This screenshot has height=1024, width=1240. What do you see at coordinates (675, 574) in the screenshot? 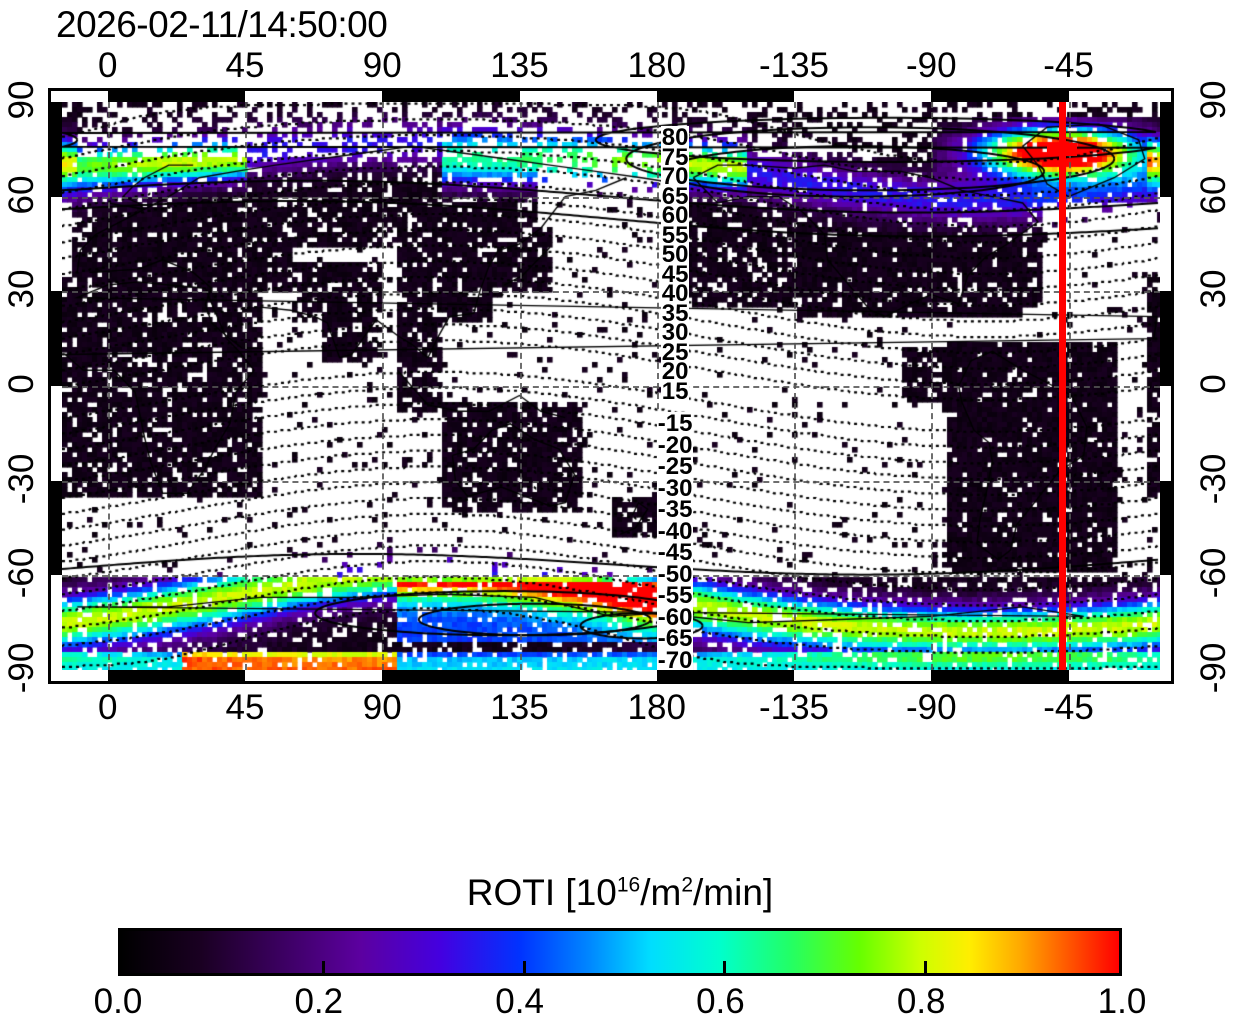
I see `mag-lat-label-neg50: -50` at bounding box center [675, 574].